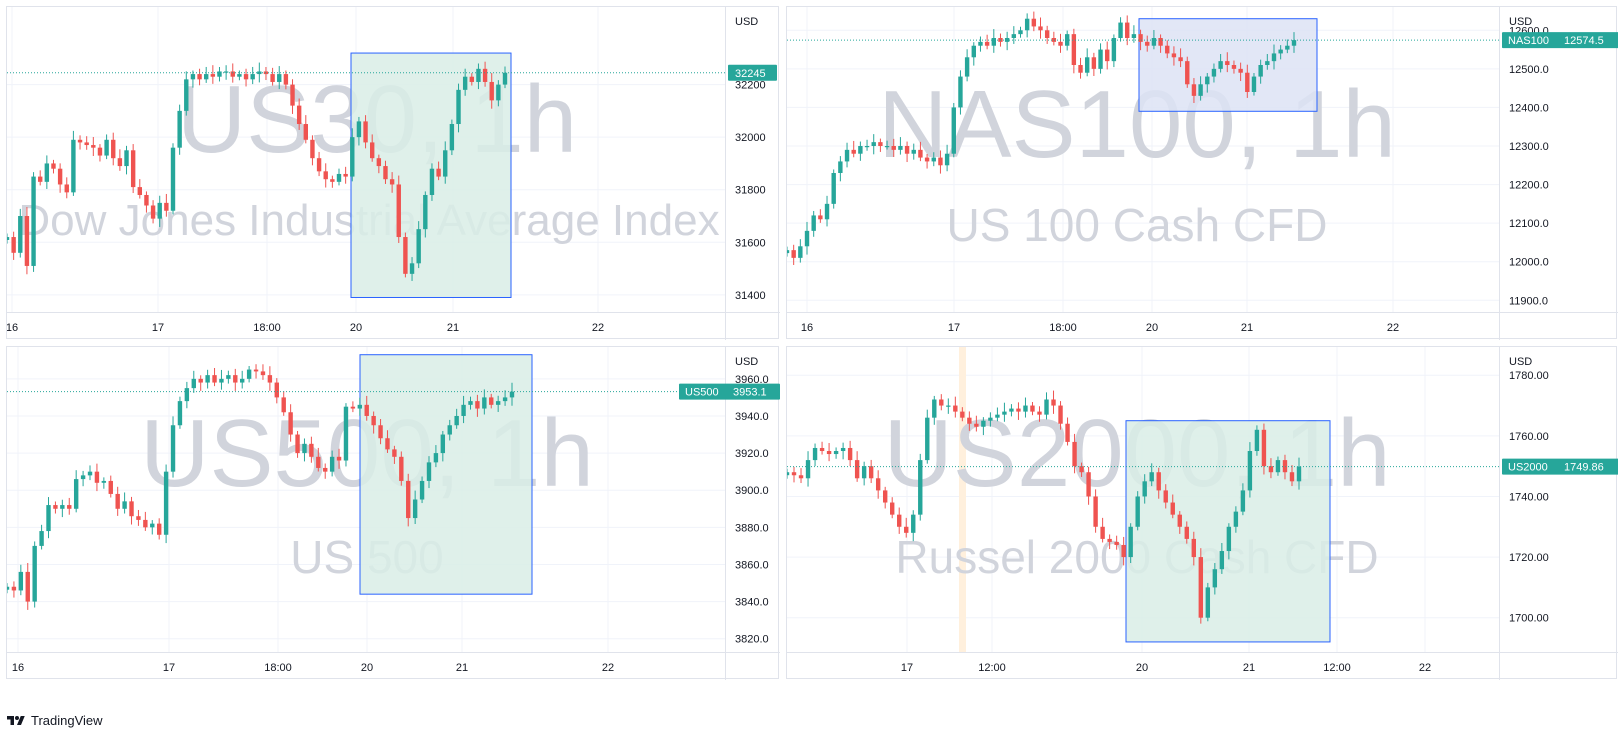 The image size is (1623, 740). I want to click on x-tick-label: 21, so click(1249, 668).